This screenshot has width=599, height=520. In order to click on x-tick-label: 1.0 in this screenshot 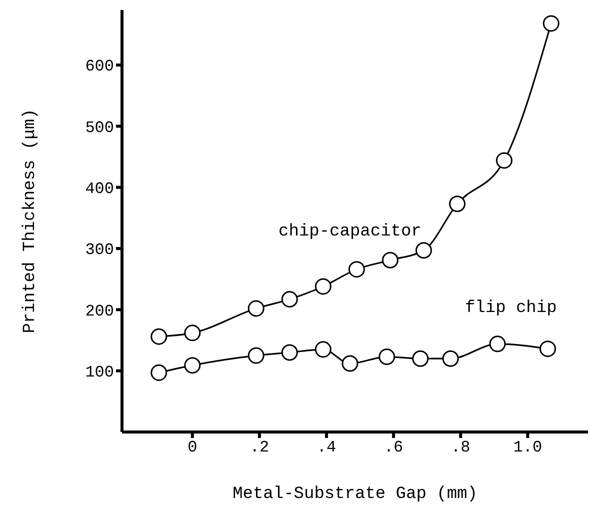, I will do `click(527, 447)`.